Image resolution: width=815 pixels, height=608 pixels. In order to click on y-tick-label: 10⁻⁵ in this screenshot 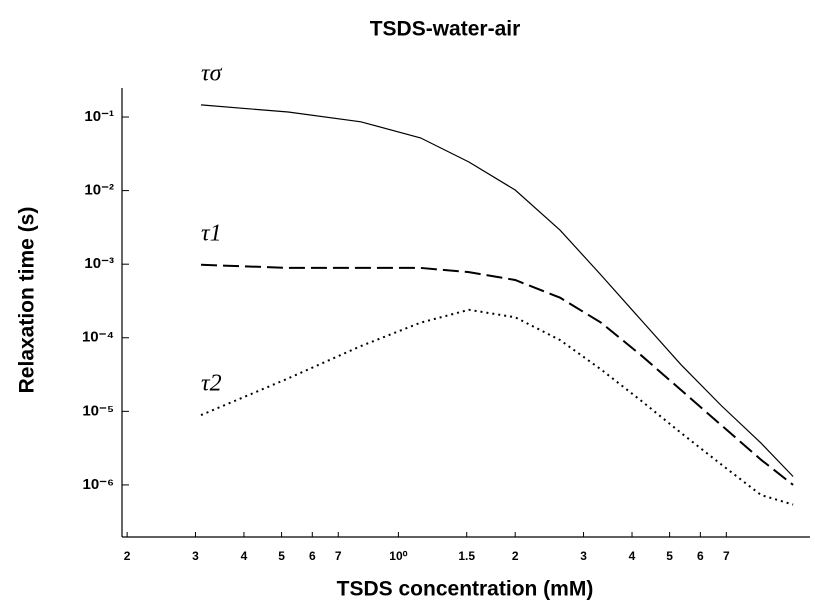, I will do `click(98, 410)`.